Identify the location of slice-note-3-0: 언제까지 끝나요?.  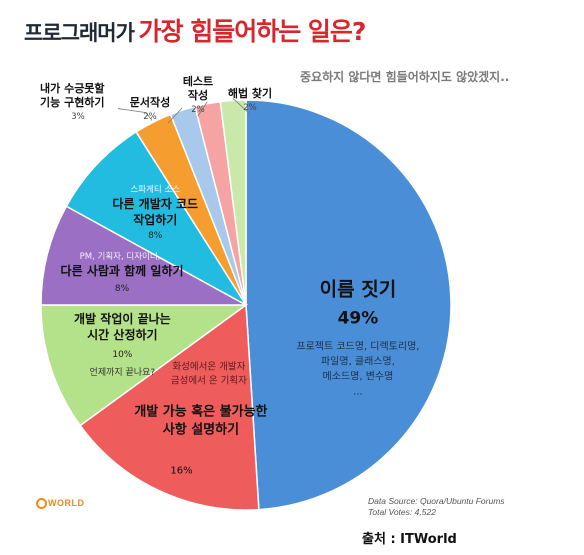
(123, 372).